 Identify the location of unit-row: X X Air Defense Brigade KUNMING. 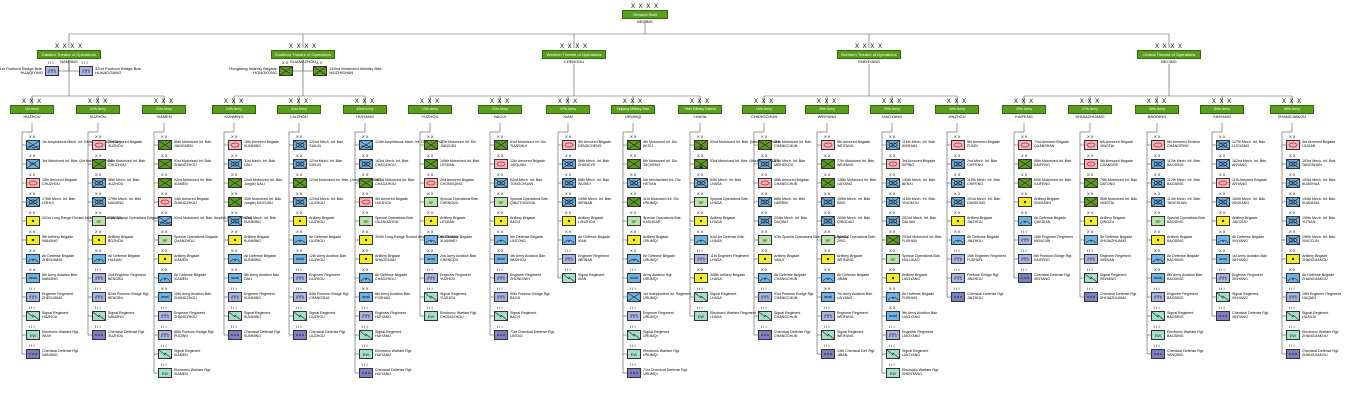
(252, 256).